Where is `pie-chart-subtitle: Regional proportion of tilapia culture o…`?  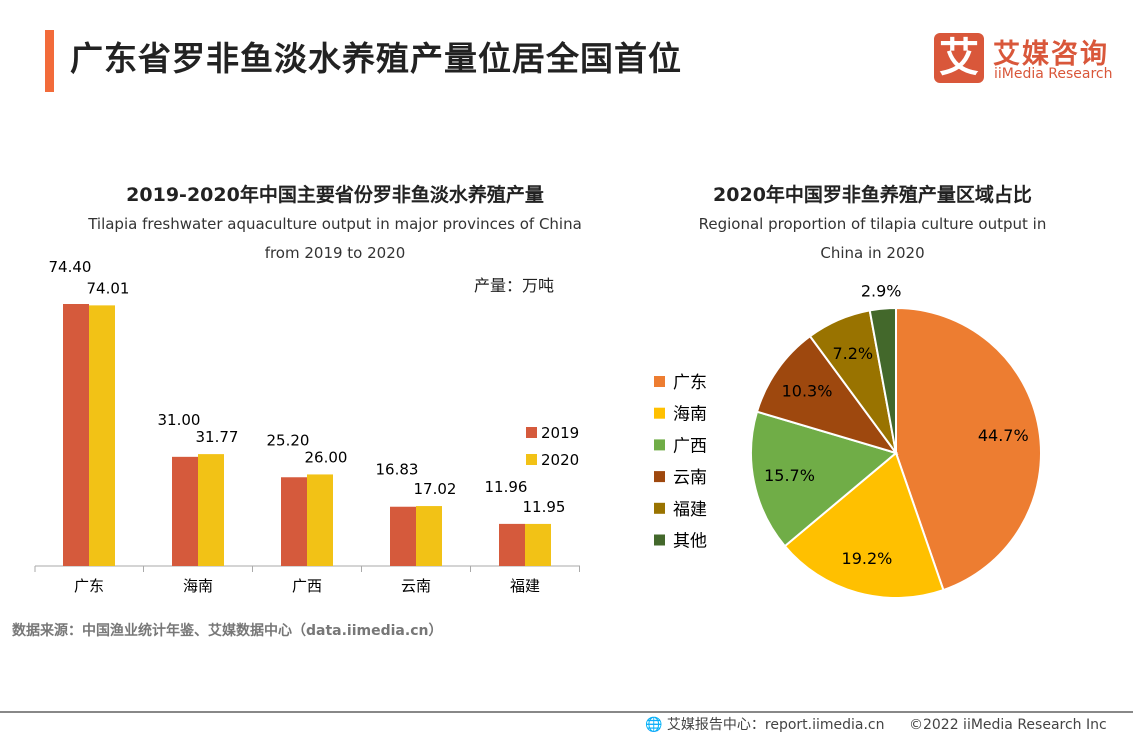 pie-chart-subtitle: Regional proportion of tilapia culture o… is located at coordinates (872, 238).